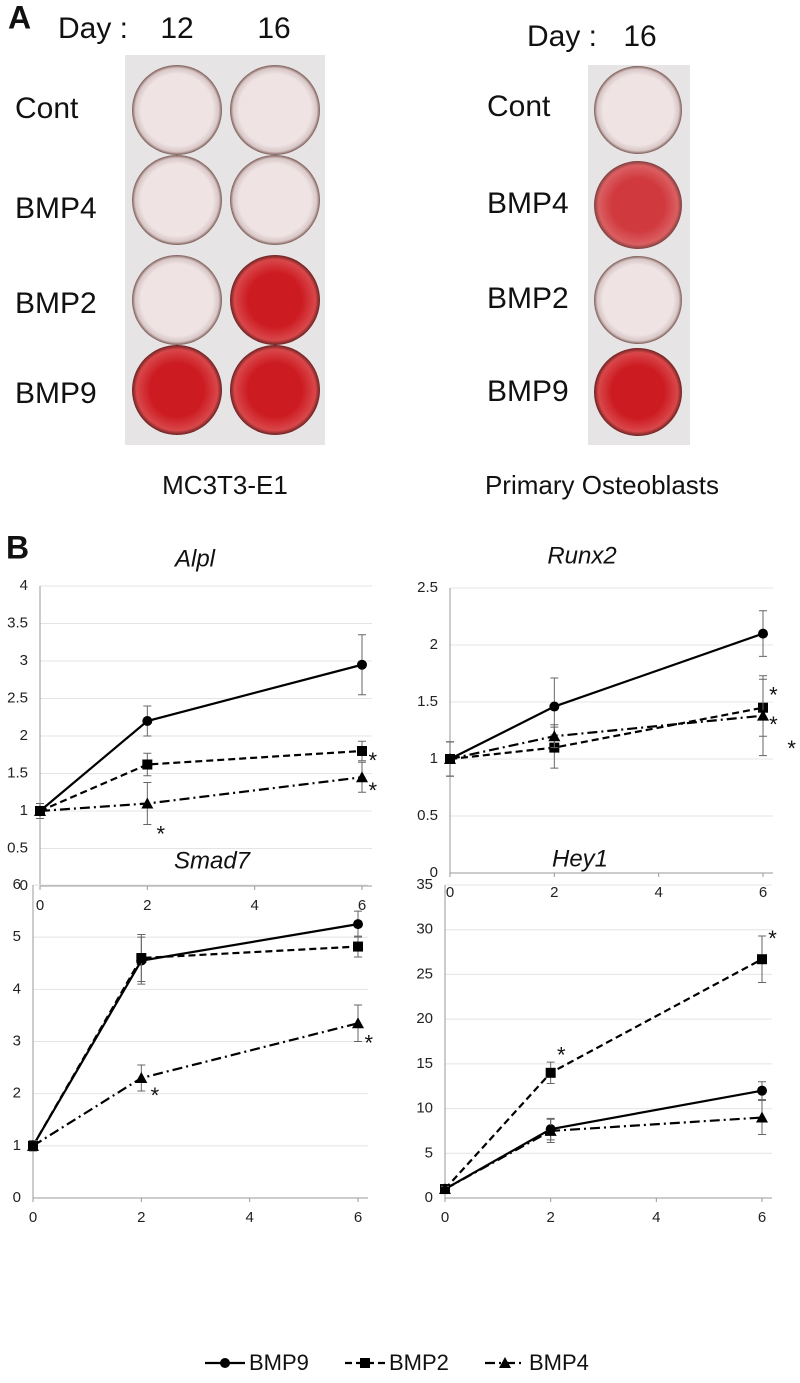  What do you see at coordinates (559, 1362) in the screenshot?
I see `legend-label: BMP4` at bounding box center [559, 1362].